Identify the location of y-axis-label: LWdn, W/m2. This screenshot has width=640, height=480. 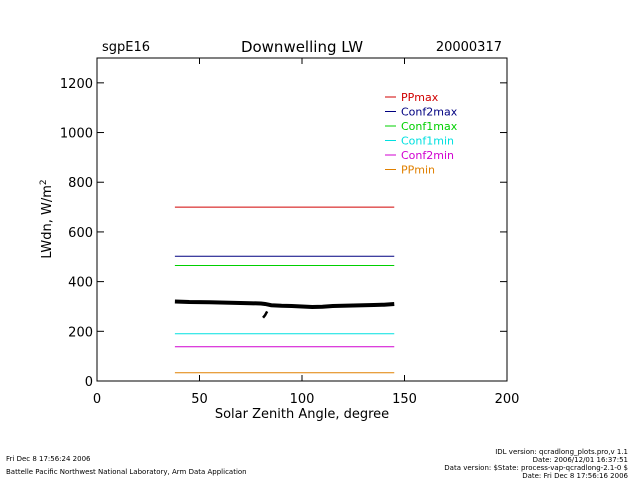
(47, 218).